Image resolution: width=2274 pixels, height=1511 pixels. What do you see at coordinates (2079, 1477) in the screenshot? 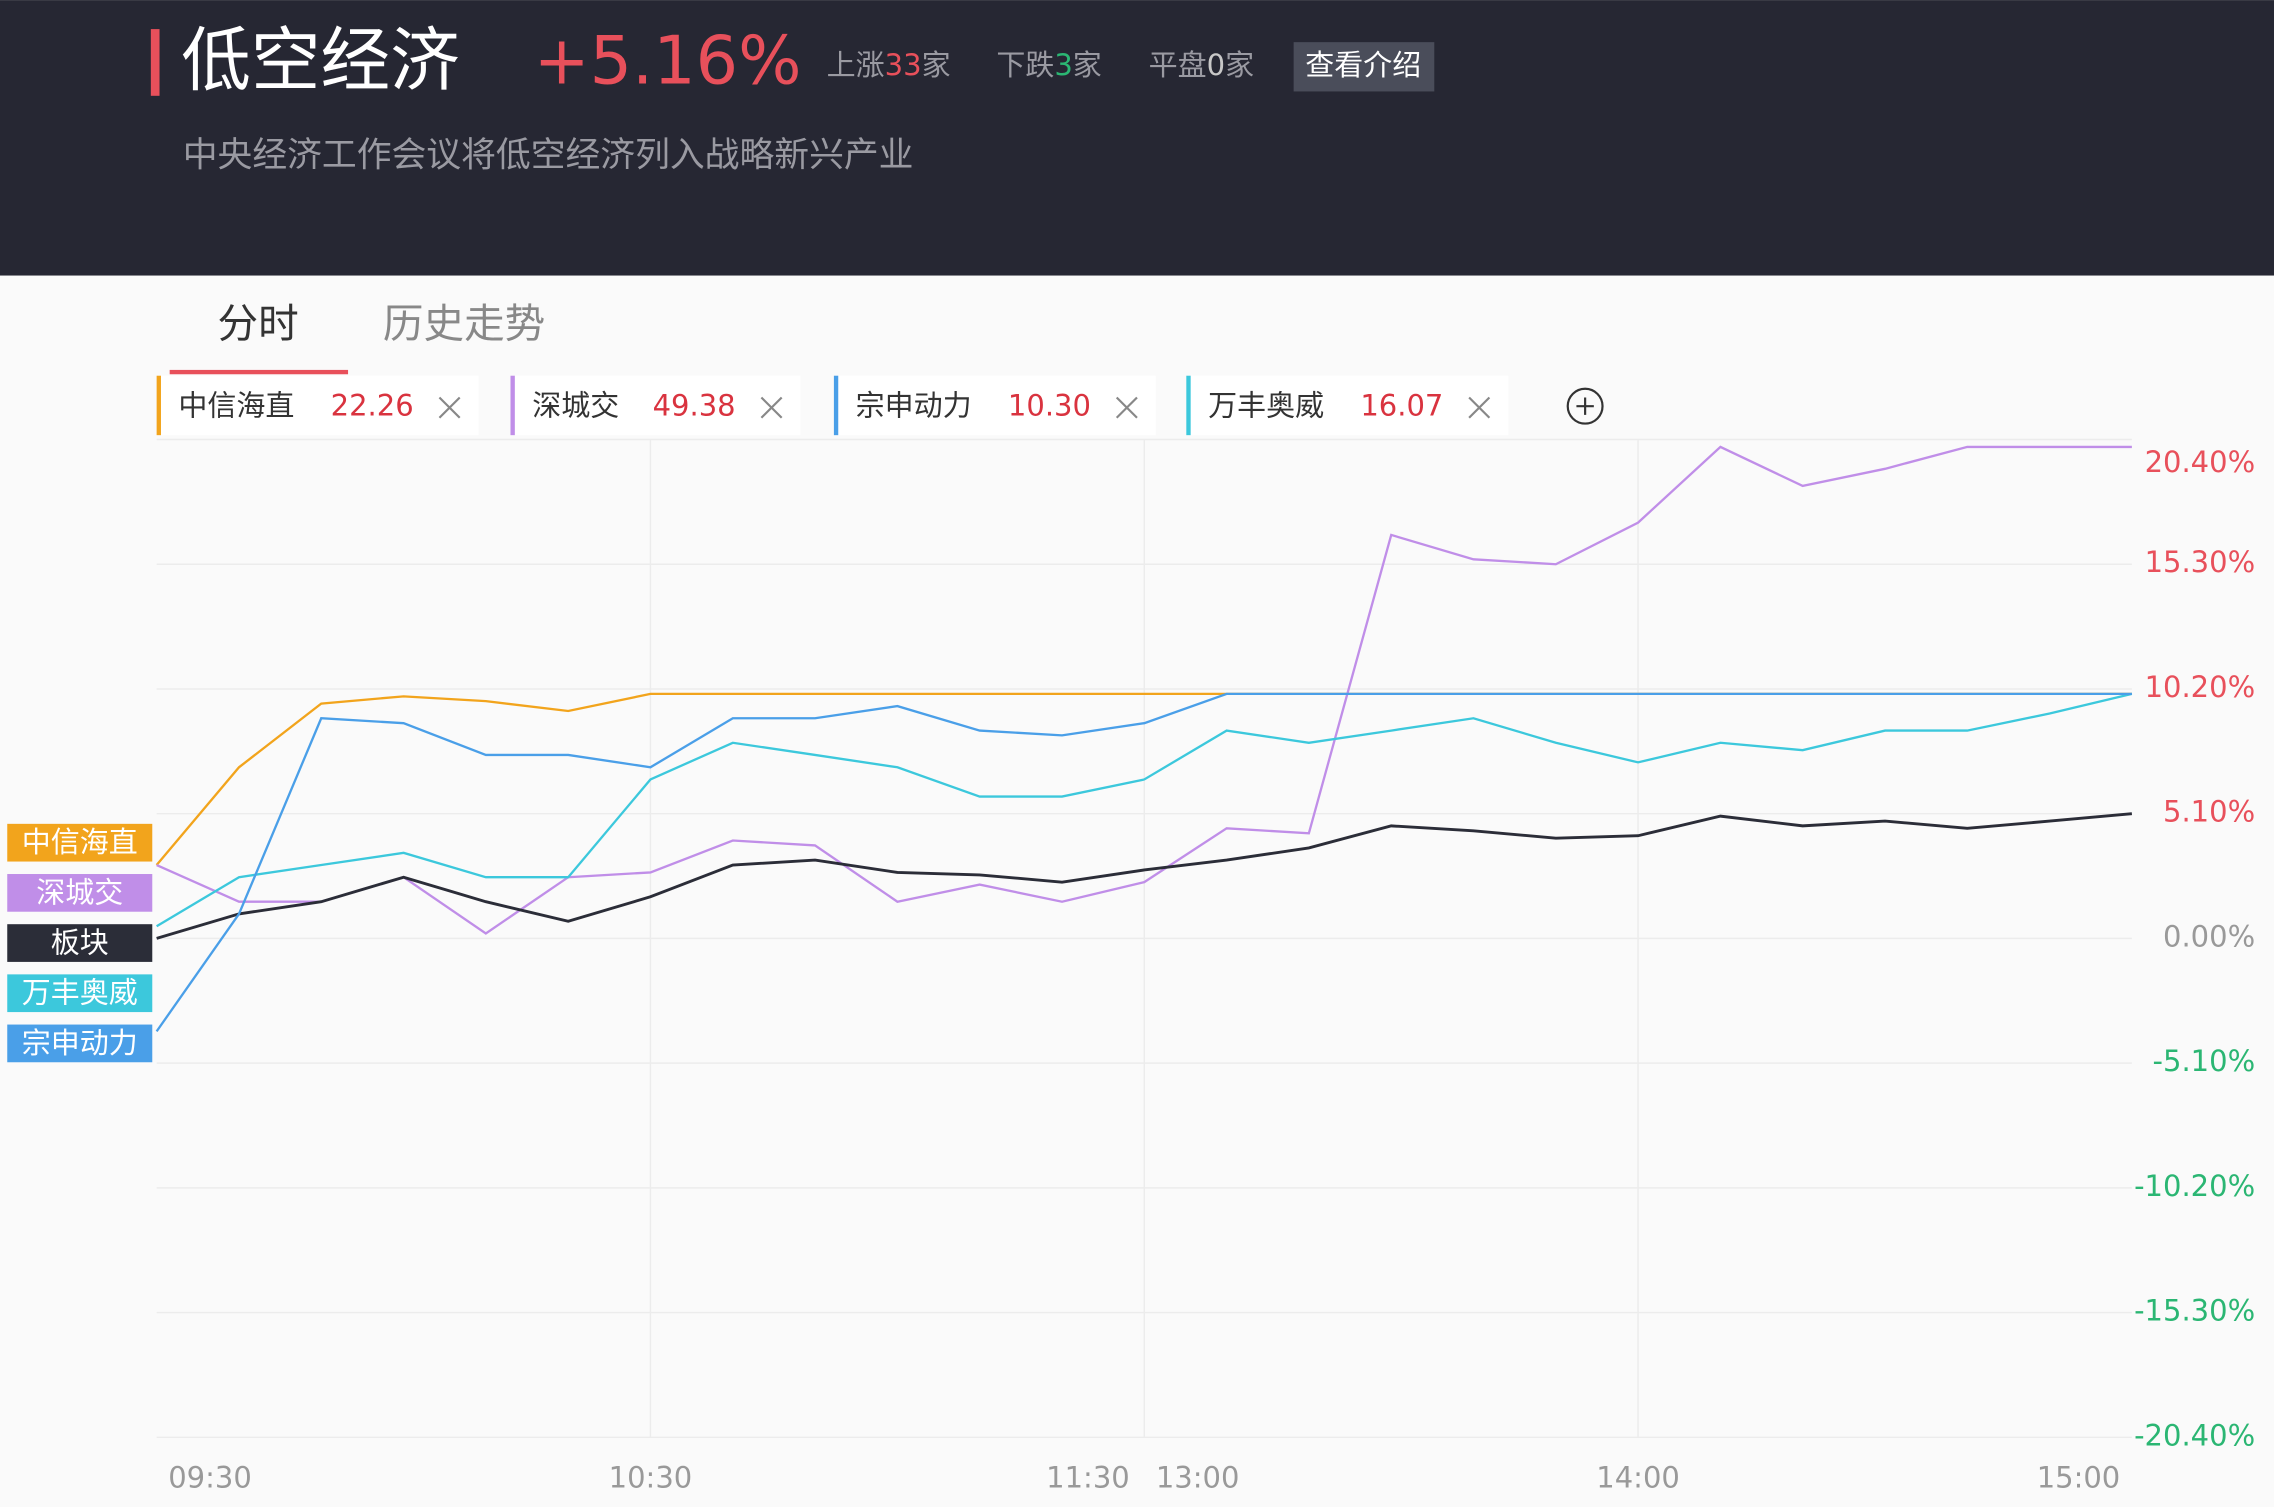
I see `x-tick-label: 15:00` at bounding box center [2079, 1477].